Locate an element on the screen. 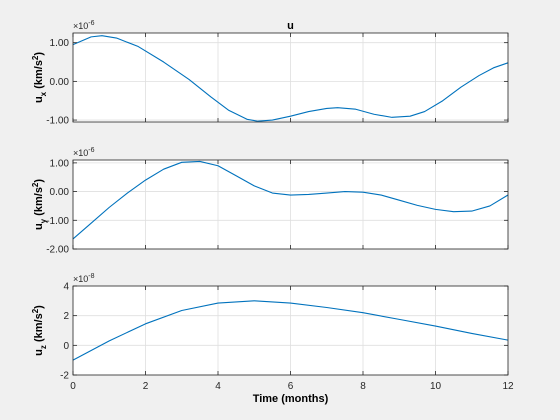 Image resolution: width=560 pixels, height=420 pixels. y-tick-label: -2 is located at coordinates (64, 376).